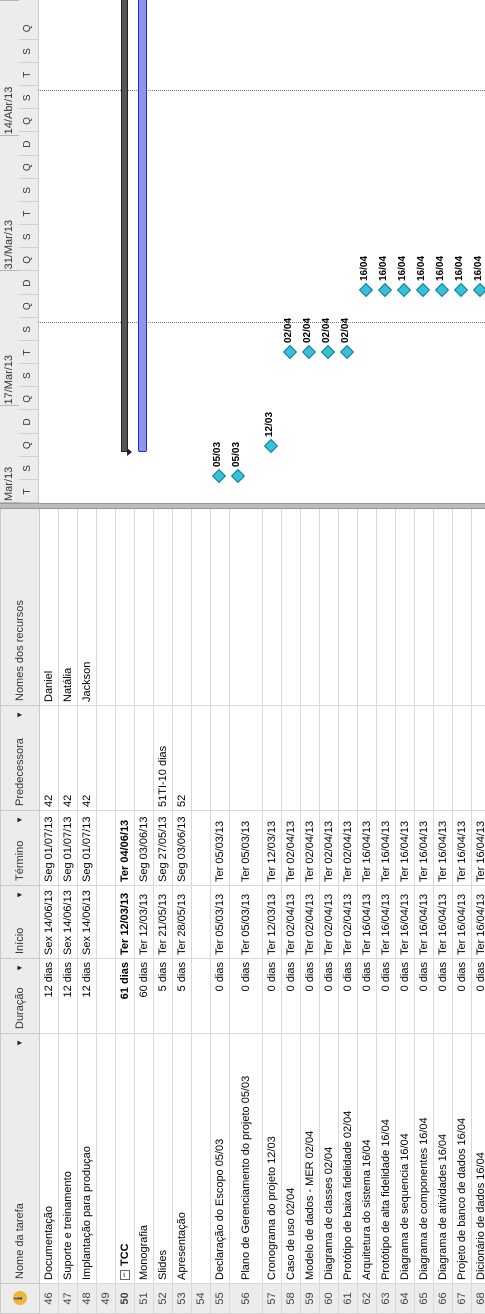  I want to click on row-id-cell: 57, so click(272, 1298).